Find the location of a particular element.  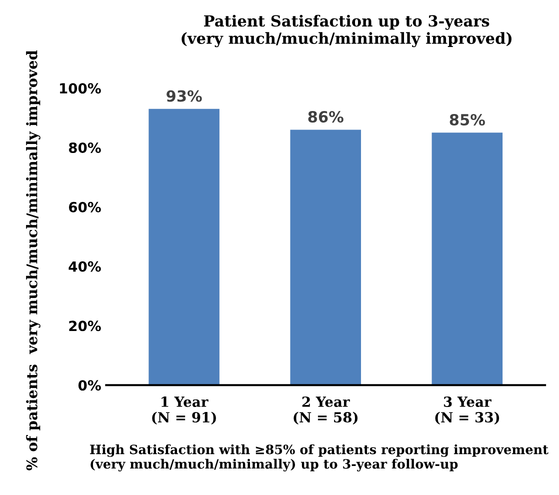

data-label: 93% is located at coordinates (184, 96).